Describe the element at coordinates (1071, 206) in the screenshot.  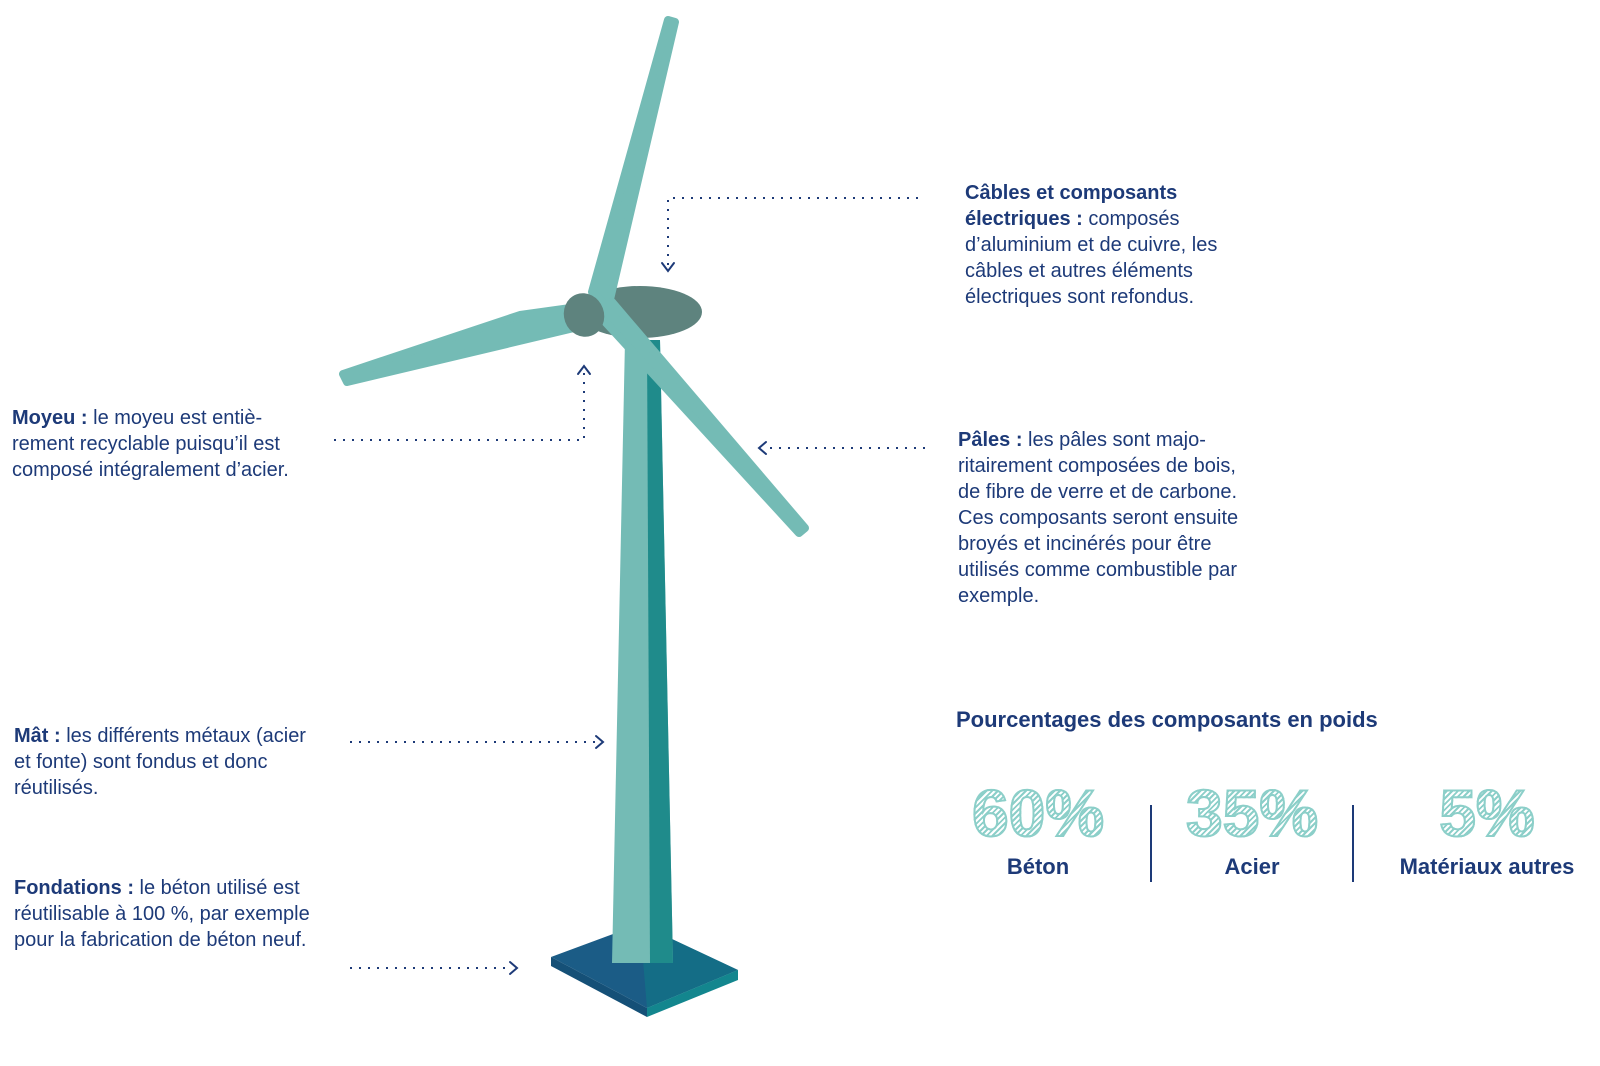
I see `callout-cables-title: Câbles et composants électriques :` at that location.